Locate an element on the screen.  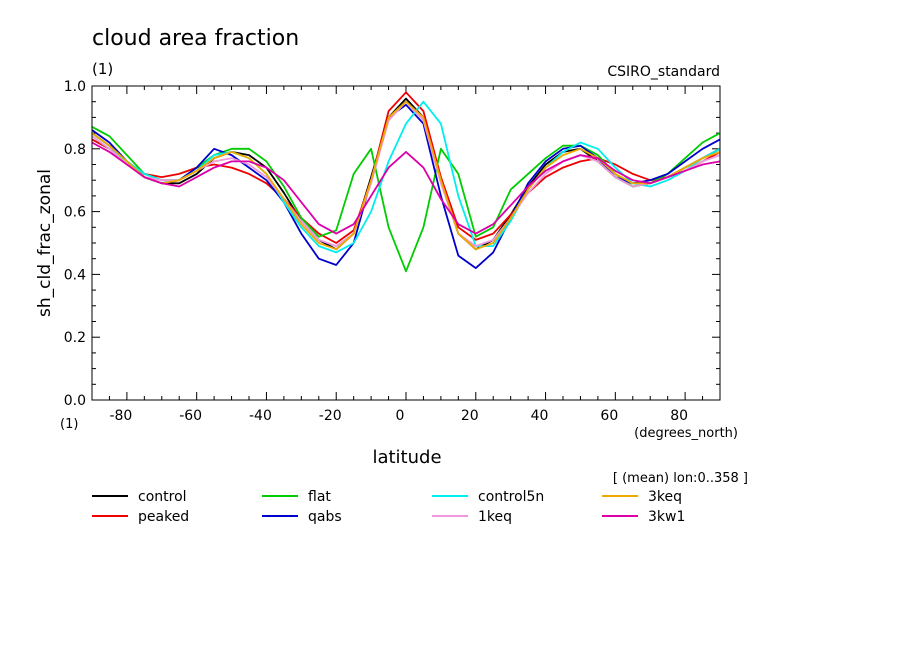
legend-label-control: control is located at coordinates (162, 497).